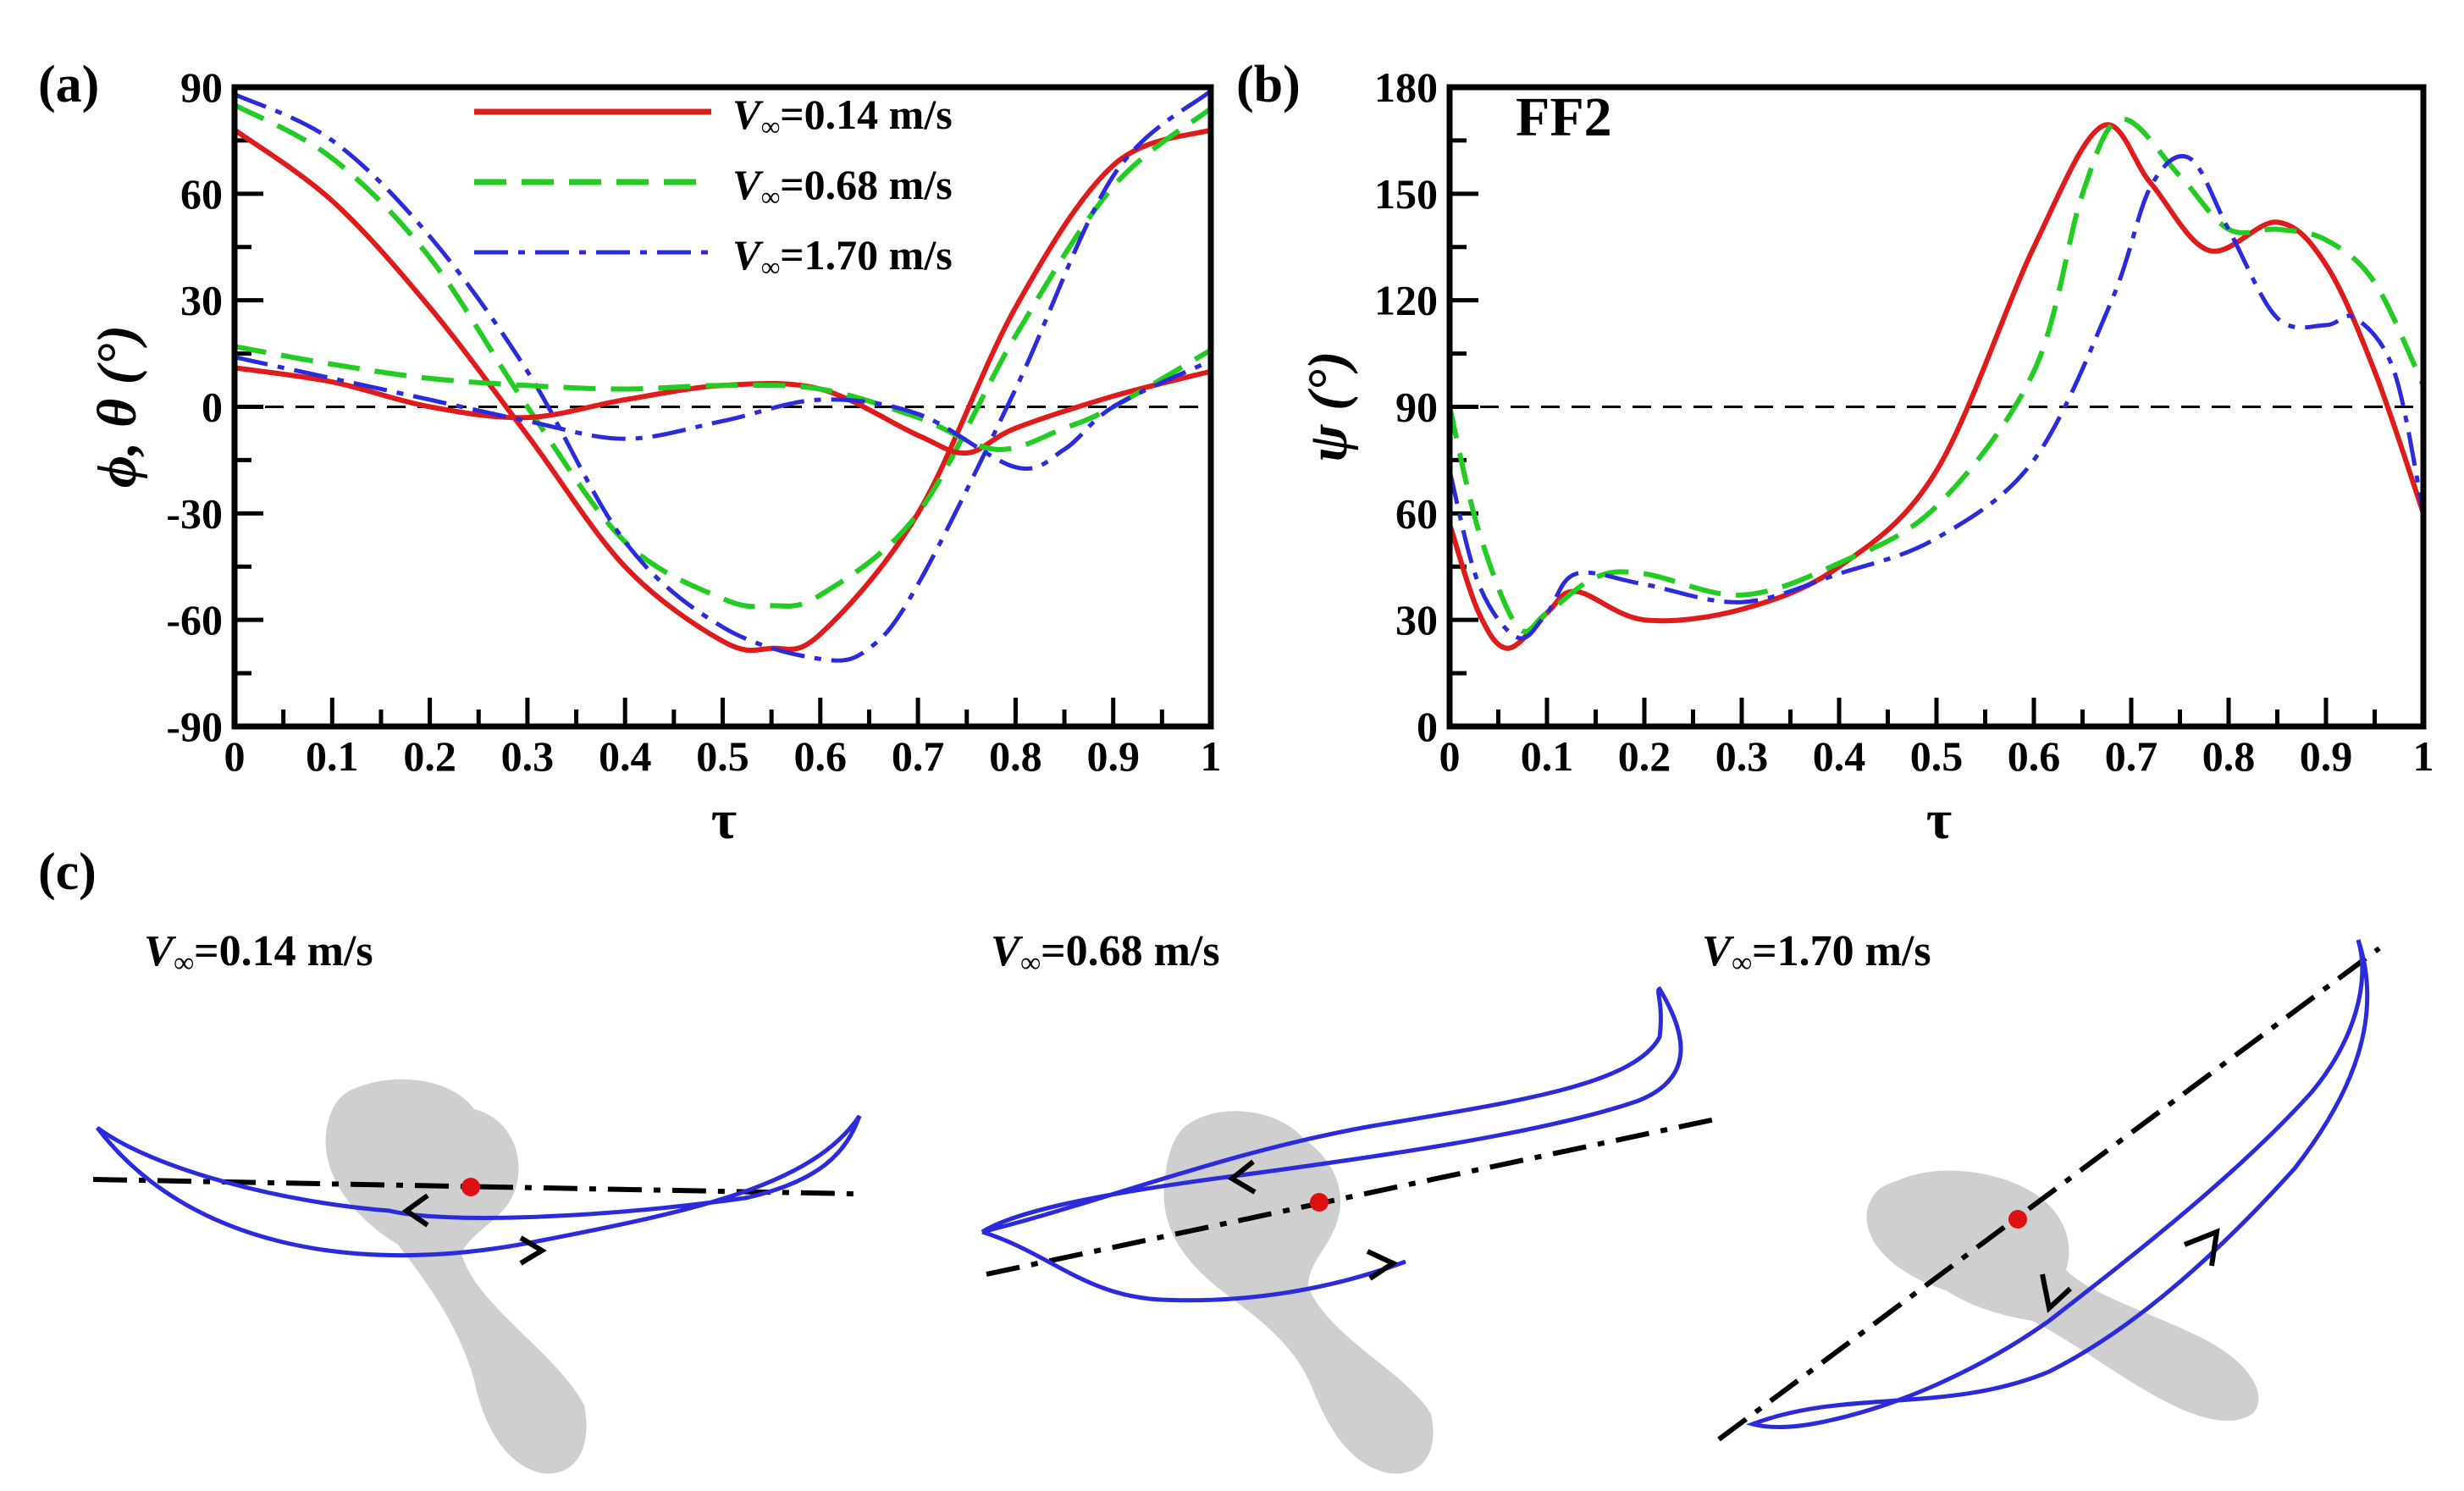 This screenshot has height=1491, width=2464. Describe the element at coordinates (67, 872) in the screenshot. I see `panel-c-label: (c)` at that location.